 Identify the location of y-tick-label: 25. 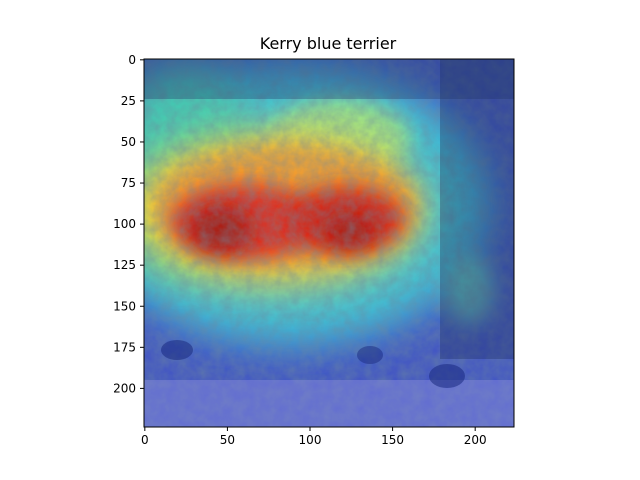
(128, 101).